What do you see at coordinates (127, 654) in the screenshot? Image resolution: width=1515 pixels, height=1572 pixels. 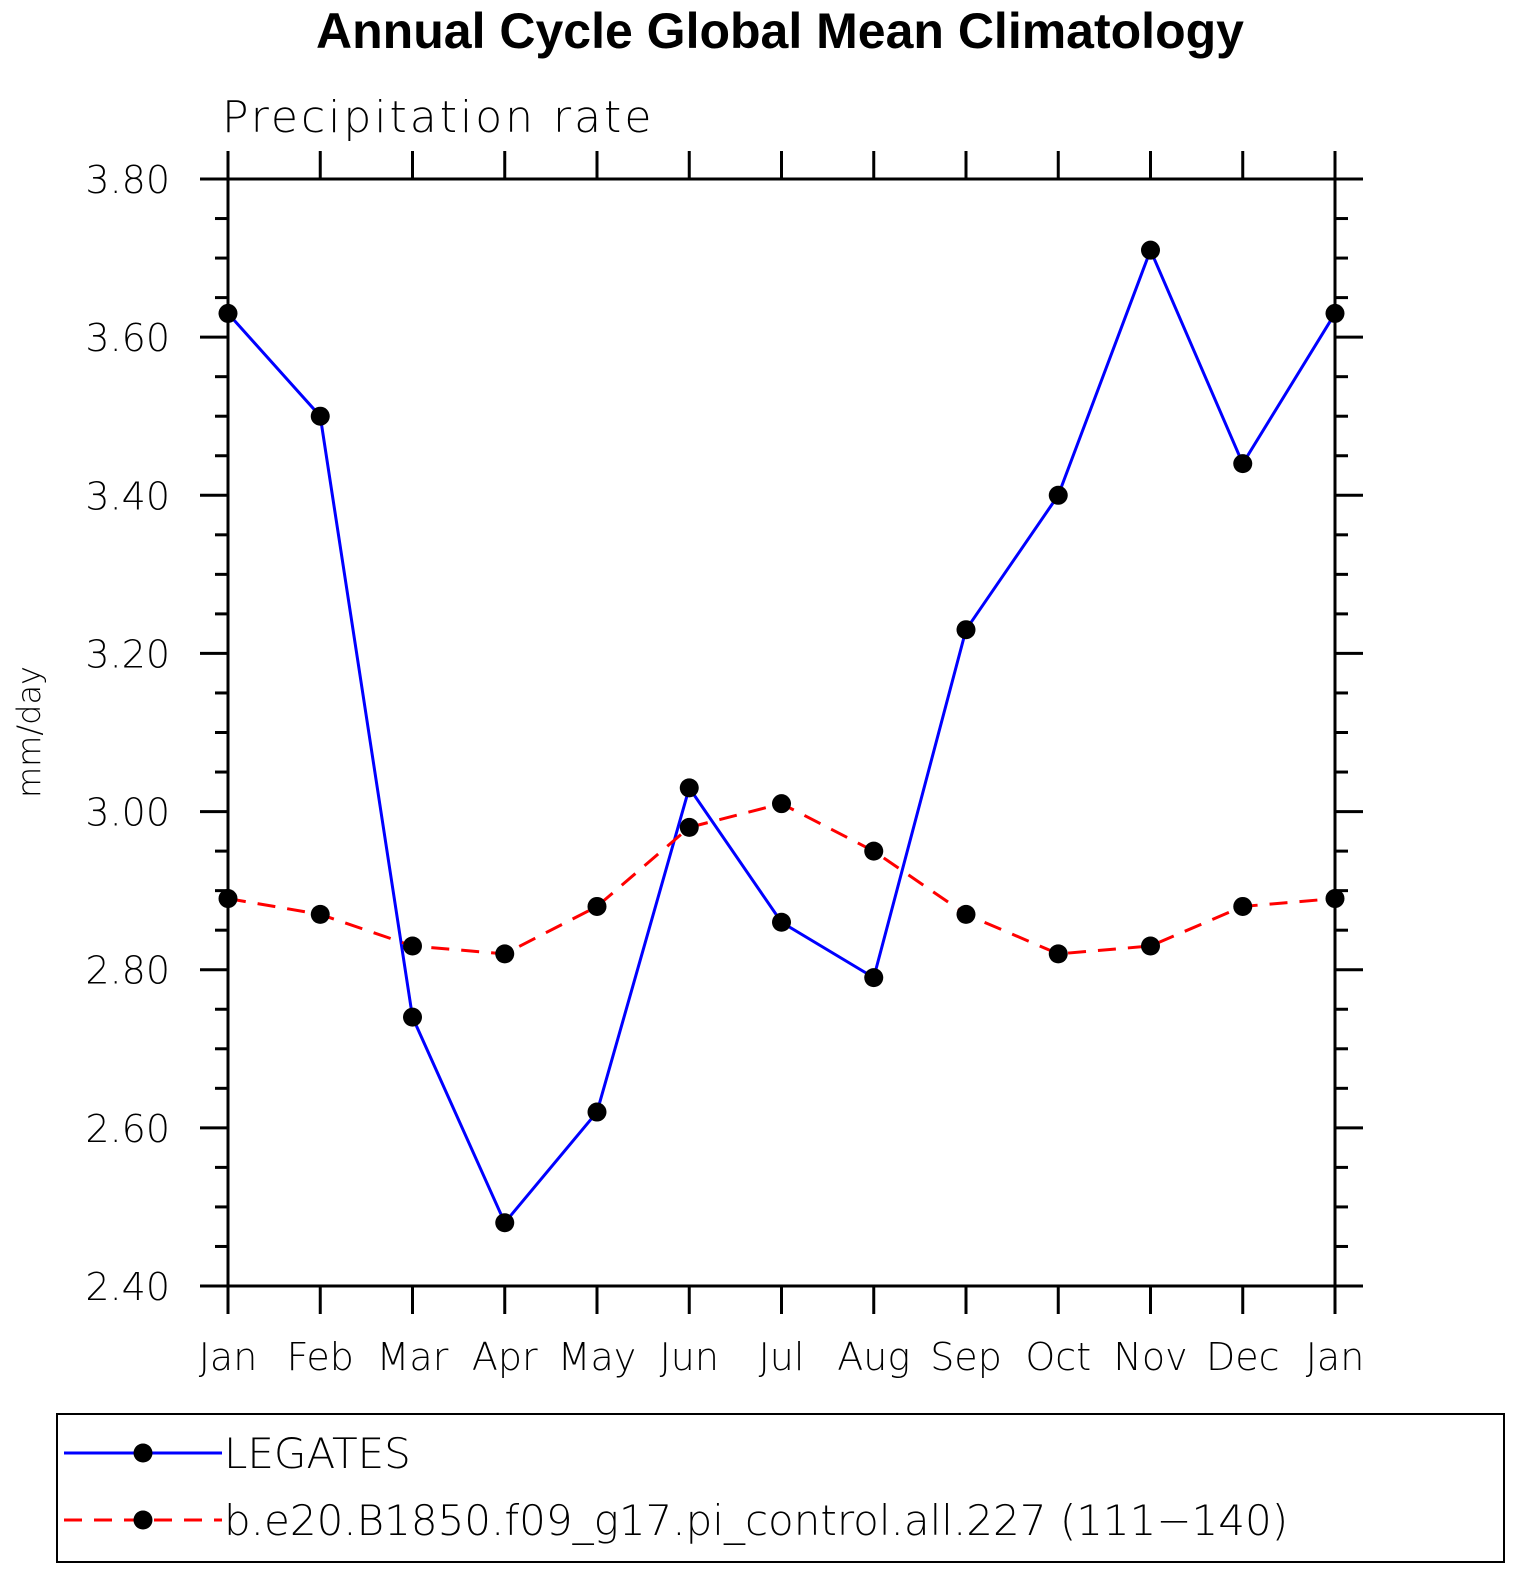 I see `y-tick-label: 3.20` at bounding box center [127, 654].